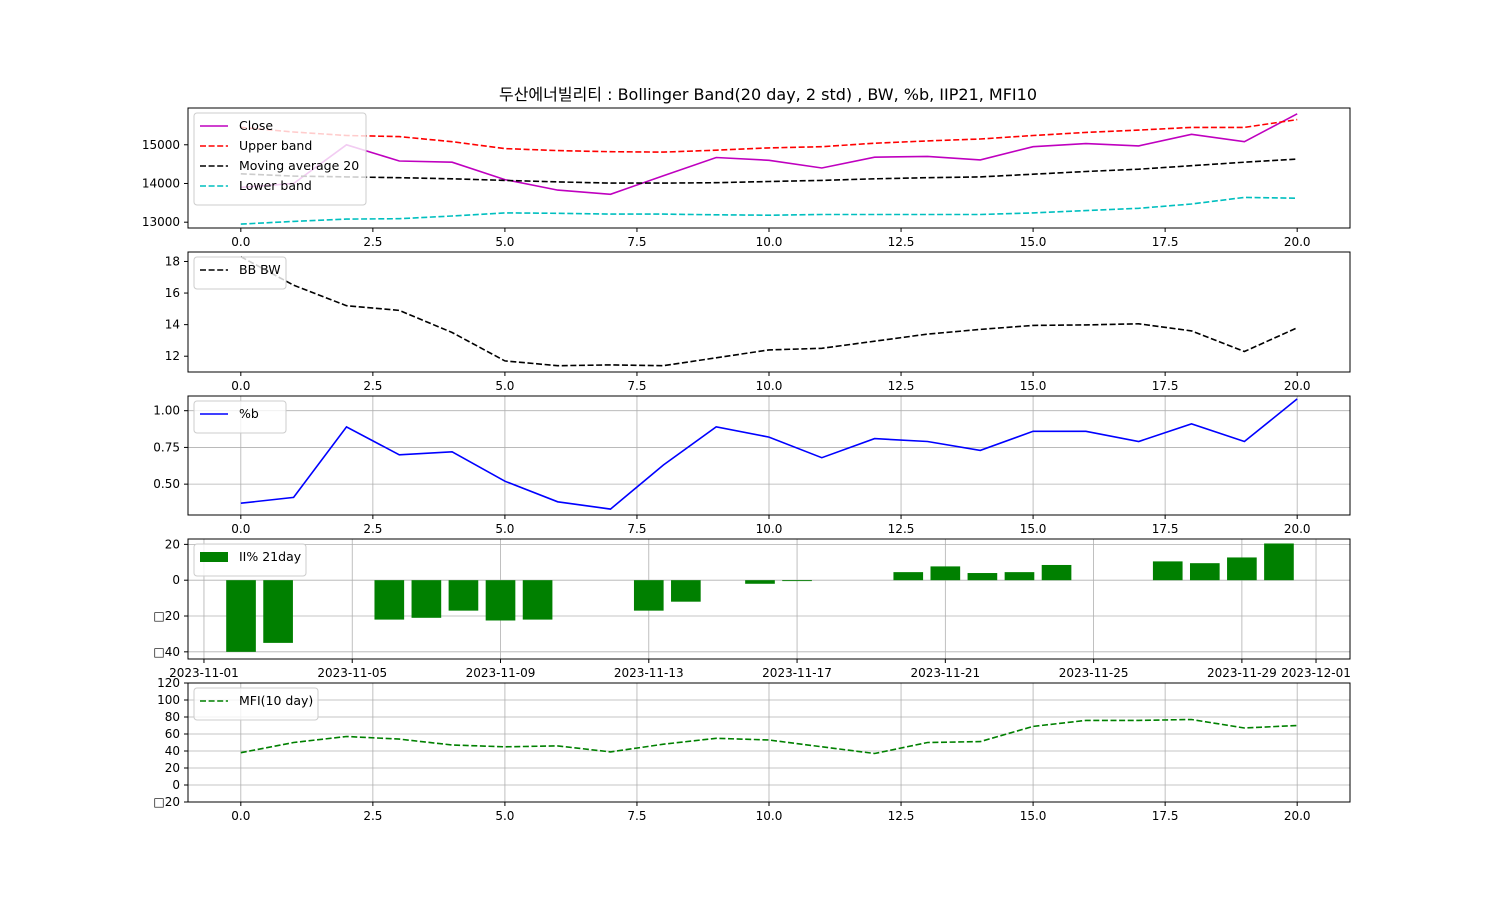  Describe the element at coordinates (769, 386) in the screenshot. I see `x-tick-label: 10.0` at that location.